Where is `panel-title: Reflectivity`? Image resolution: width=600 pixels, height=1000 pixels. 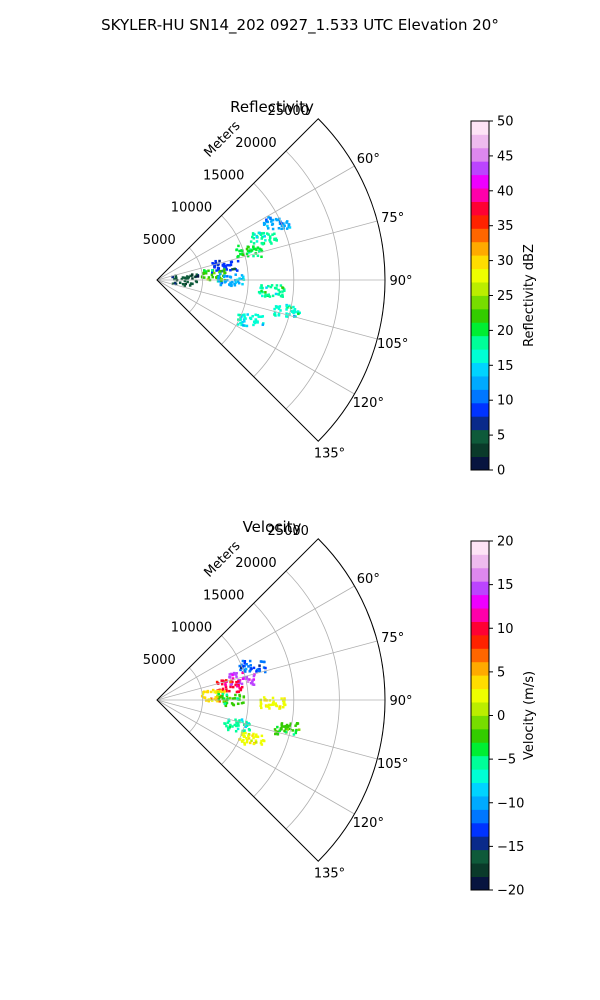
panel-title: Reflectivity is located at coordinates (272, 107).